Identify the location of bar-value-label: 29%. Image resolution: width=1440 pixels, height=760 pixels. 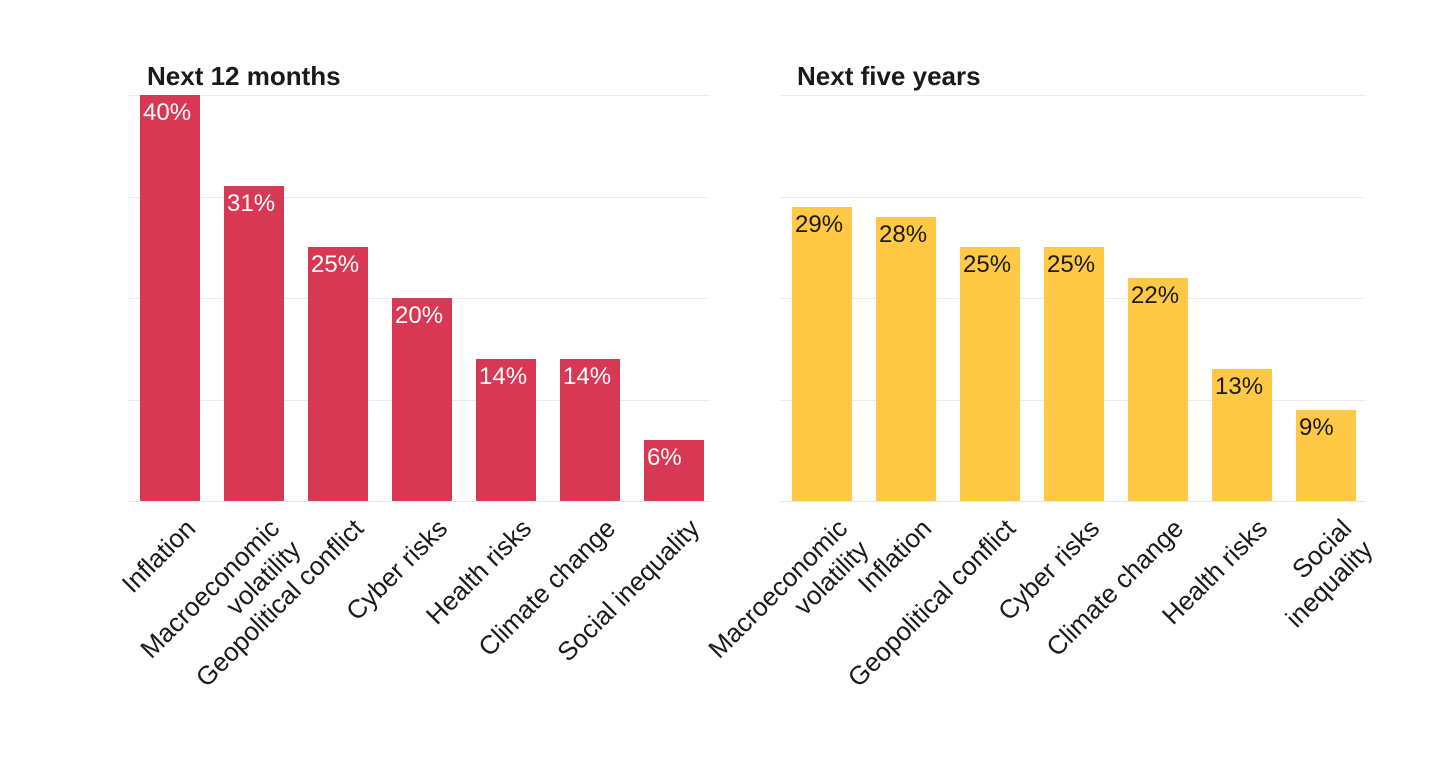
(819, 224).